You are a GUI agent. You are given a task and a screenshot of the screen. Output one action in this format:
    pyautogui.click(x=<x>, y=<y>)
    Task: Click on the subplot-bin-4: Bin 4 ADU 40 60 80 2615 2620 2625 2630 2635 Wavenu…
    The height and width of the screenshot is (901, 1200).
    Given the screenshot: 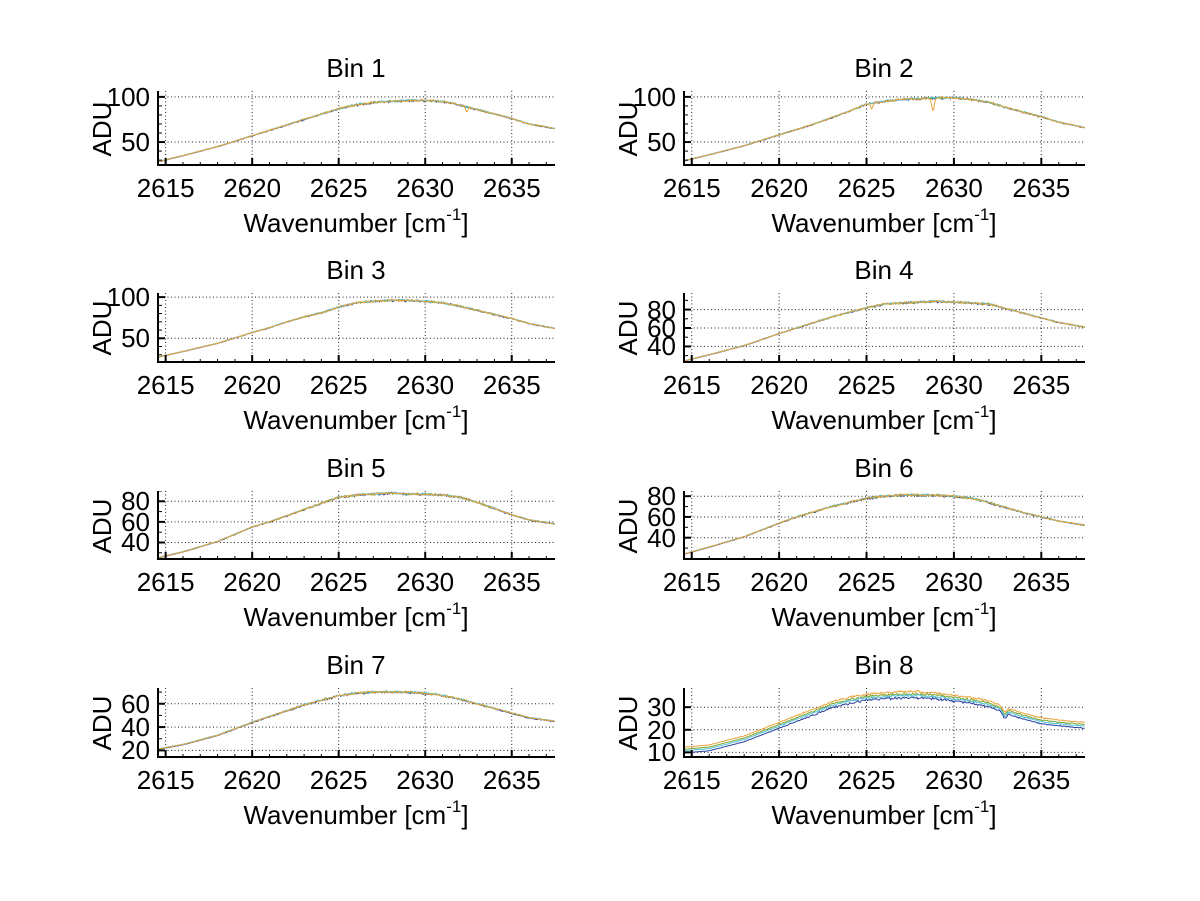 What is the action you would take?
    pyautogui.click(x=834, y=350)
    